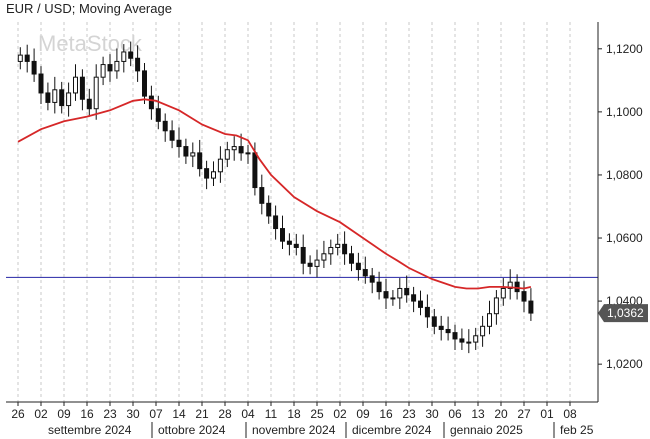  I want to click on x-tick-label: 25, so click(317, 414).